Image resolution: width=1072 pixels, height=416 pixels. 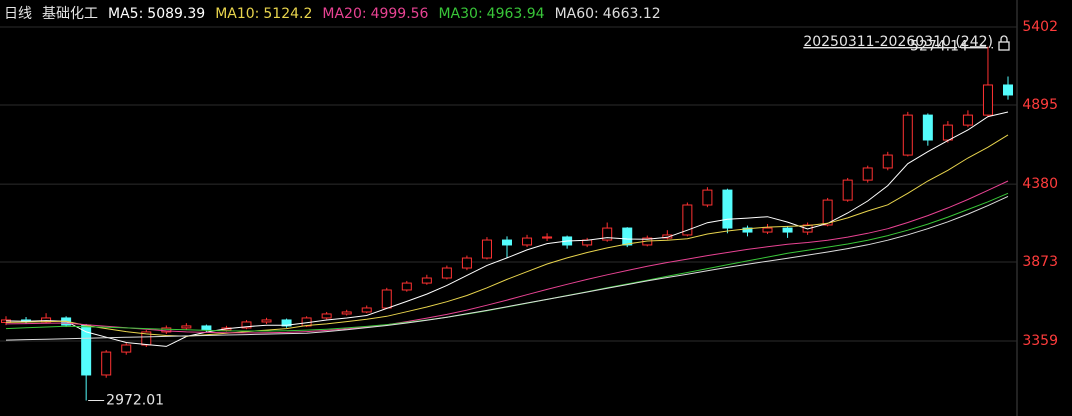 What do you see at coordinates (287, 14) in the screenshot?
I see `legend-value: 5124.2` at bounding box center [287, 14].